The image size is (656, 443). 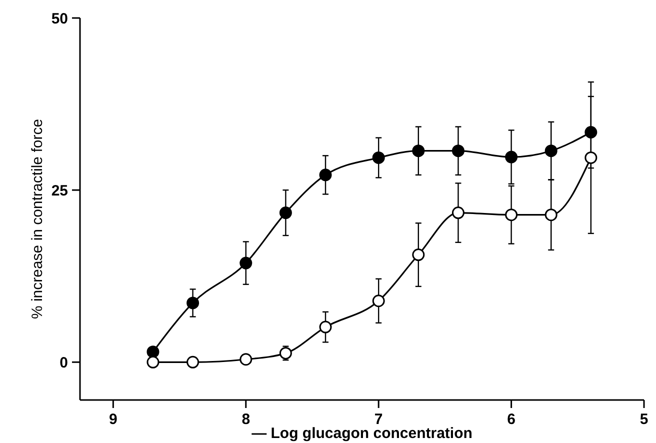 What do you see at coordinates (37, 219) in the screenshot?
I see `y-axis-title: % increase in contractile force` at bounding box center [37, 219].